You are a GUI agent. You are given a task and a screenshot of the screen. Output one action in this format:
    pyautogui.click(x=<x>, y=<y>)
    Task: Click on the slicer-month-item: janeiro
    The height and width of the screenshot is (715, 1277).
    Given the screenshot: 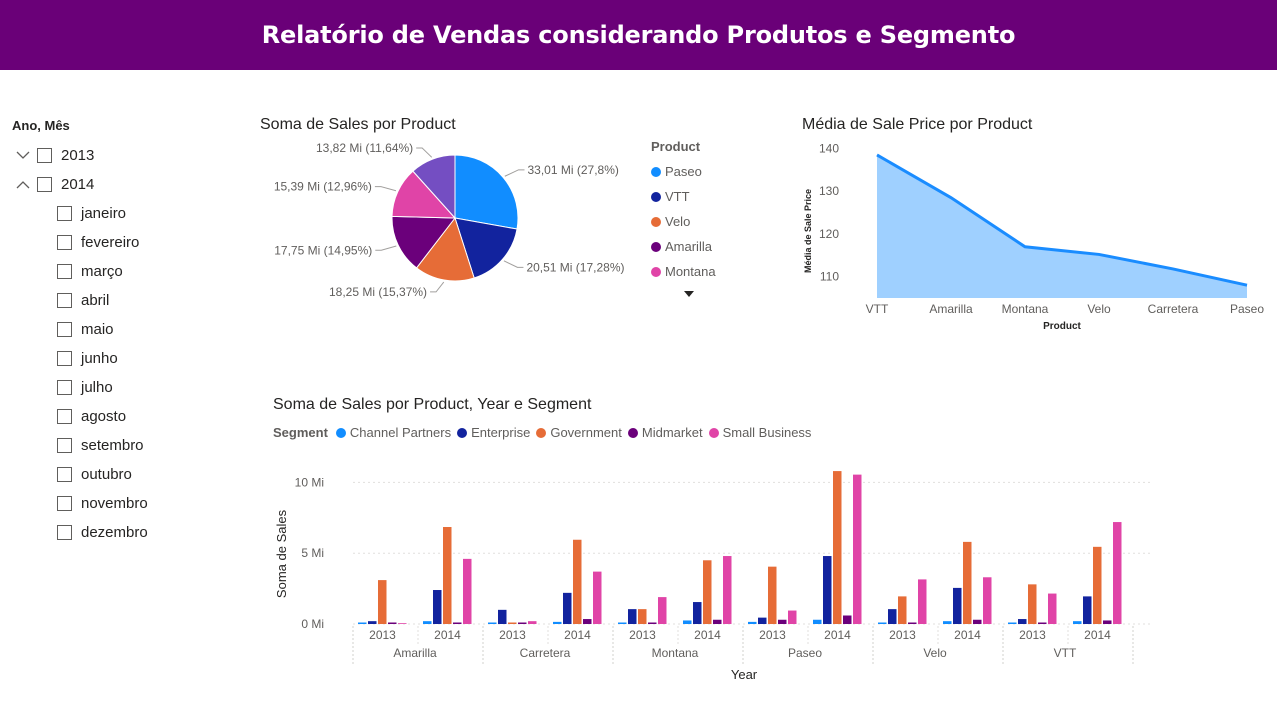 What is the action you would take?
    pyautogui.click(x=112, y=213)
    